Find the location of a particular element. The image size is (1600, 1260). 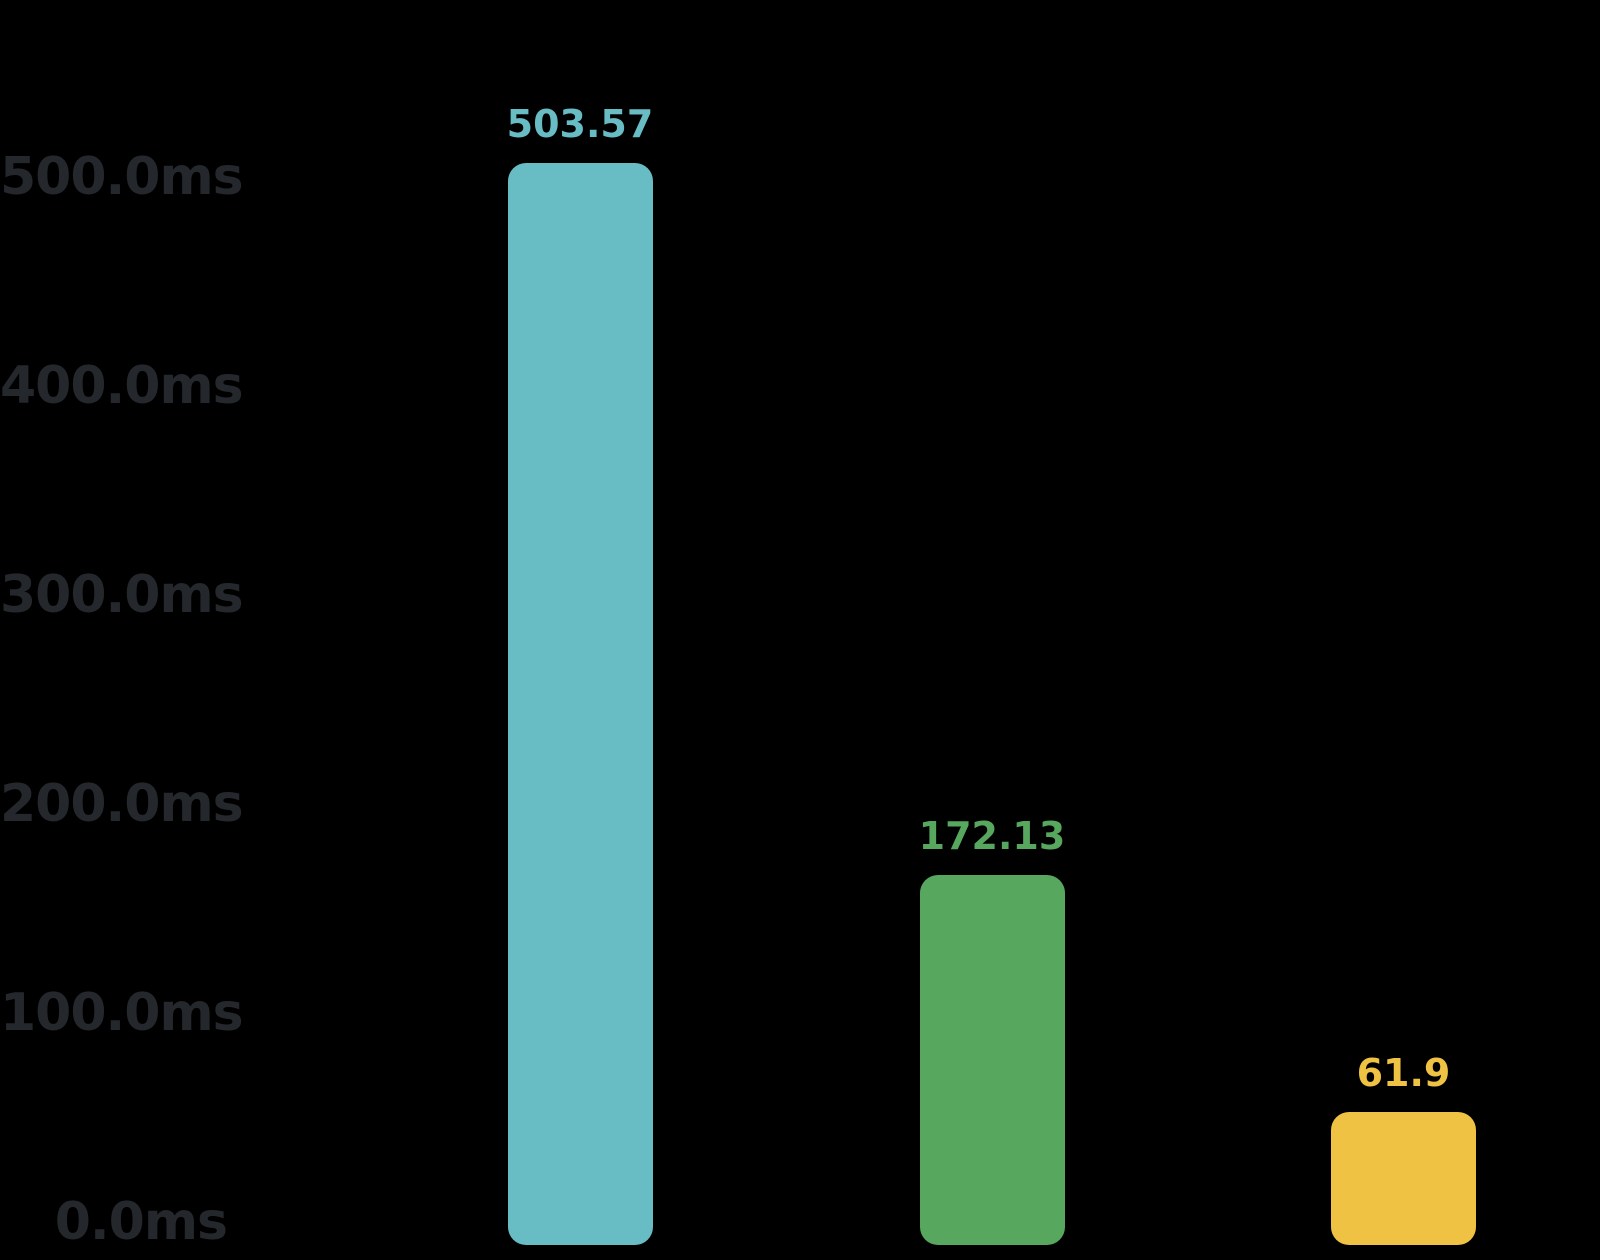

bar-value-label: 61.9 is located at coordinates (1403, 1073).